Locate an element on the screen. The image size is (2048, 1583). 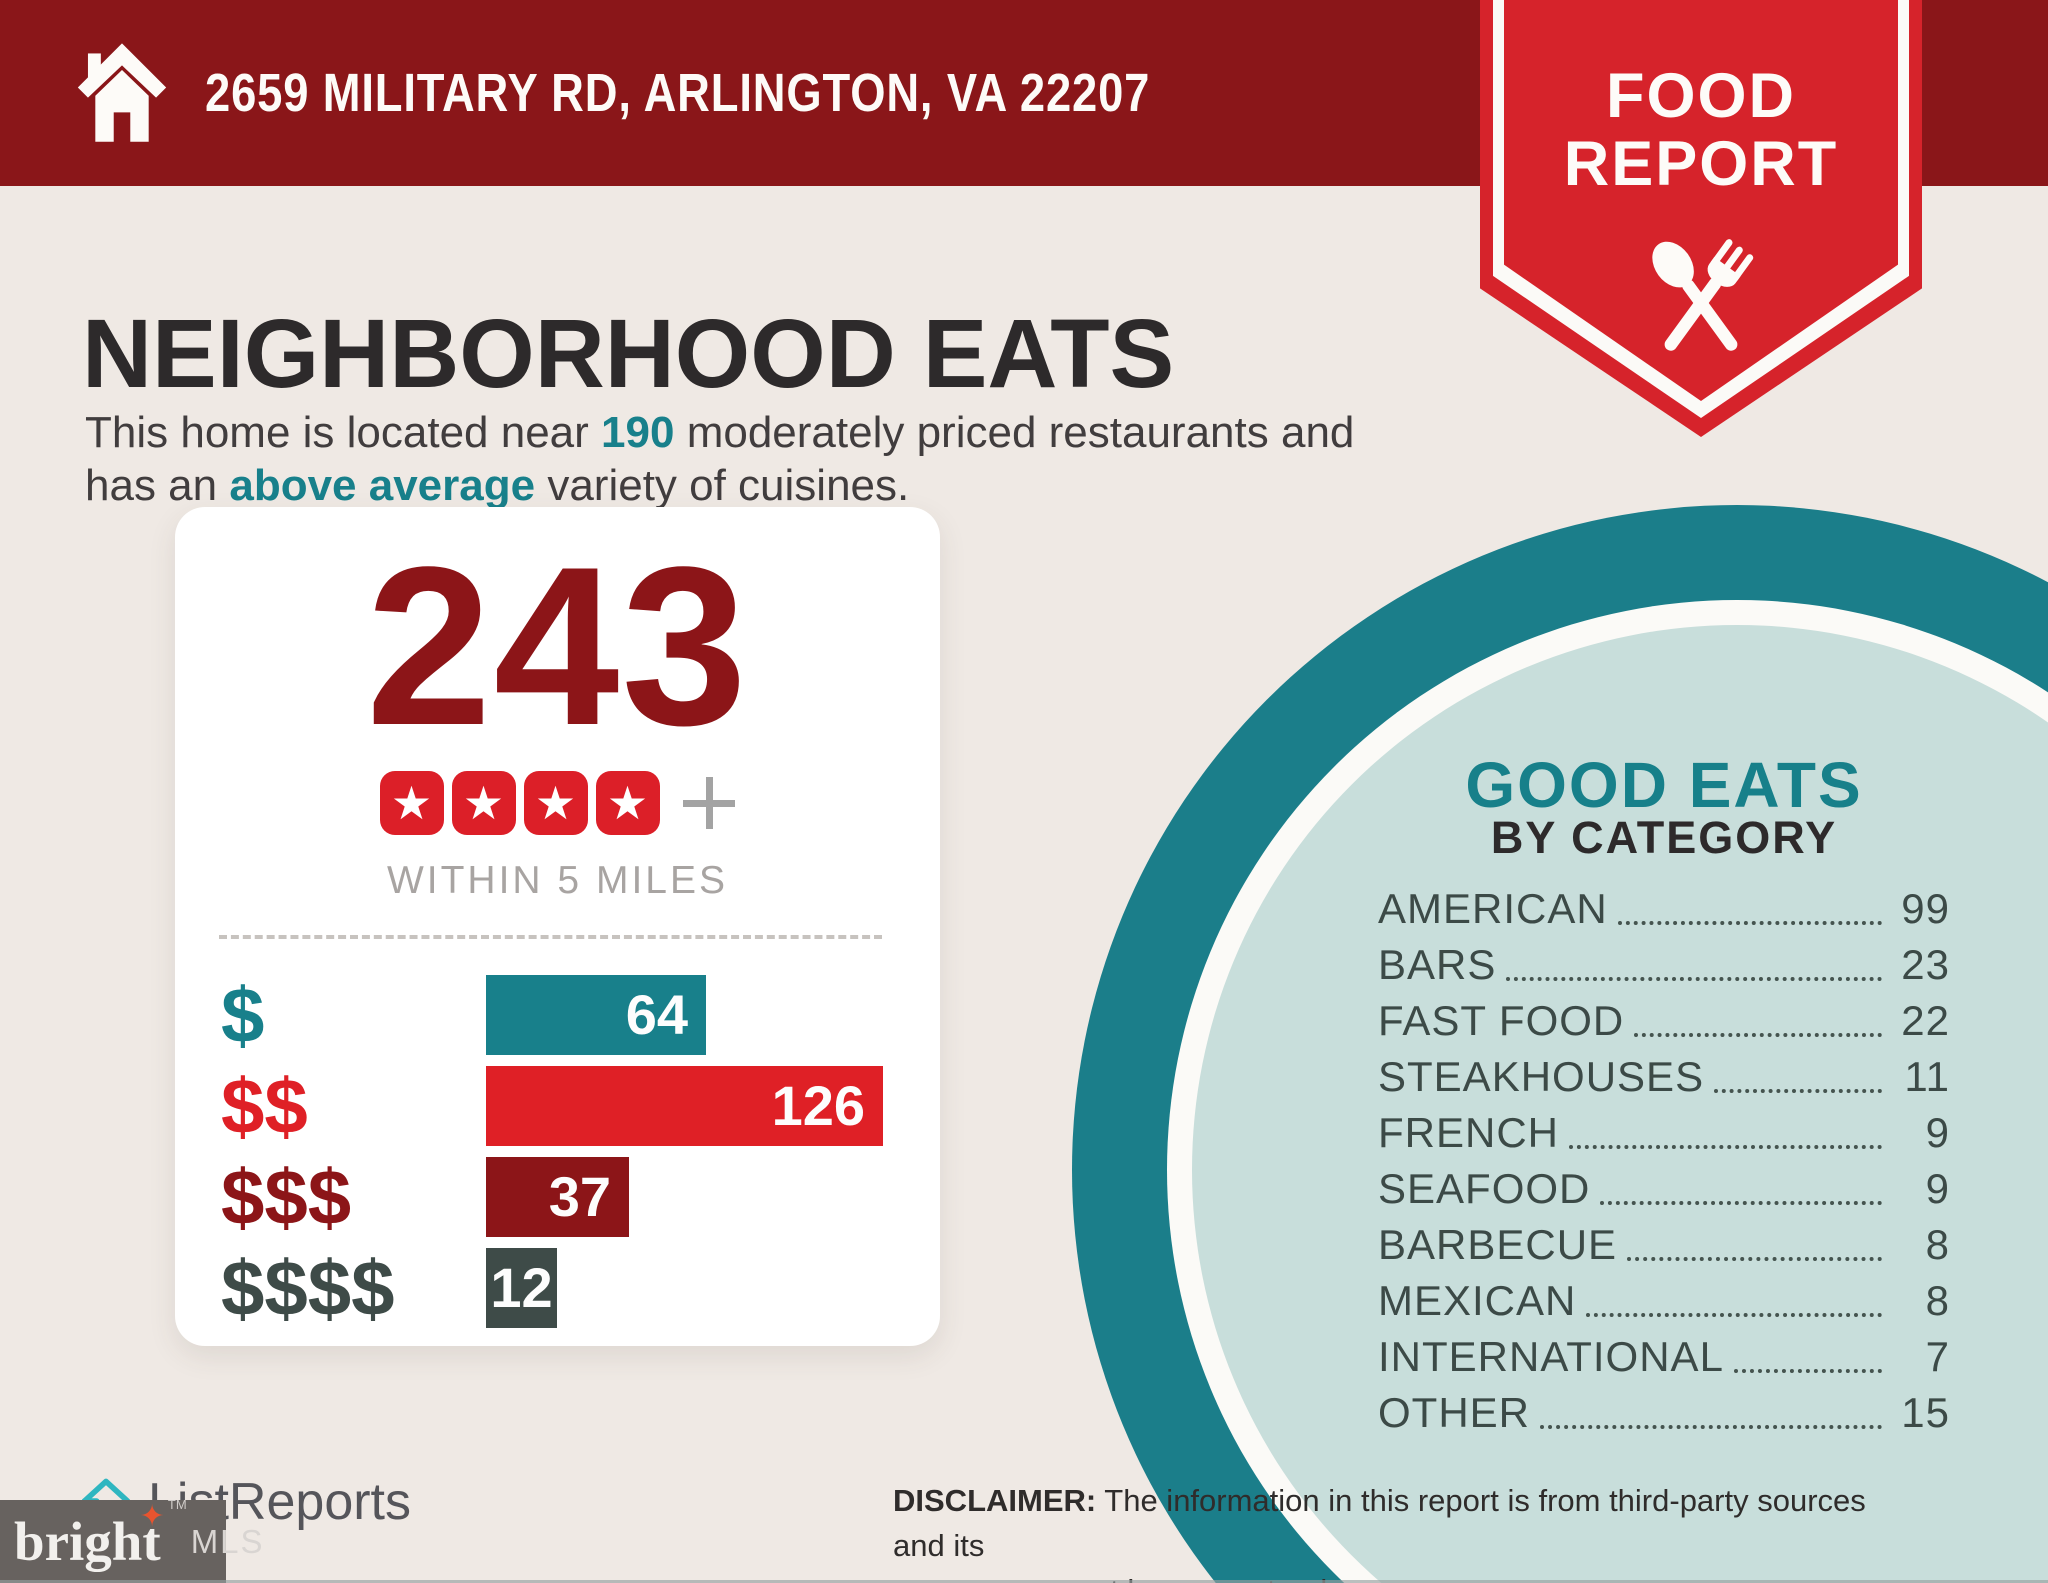
category-row: SEAFOOD 9 is located at coordinates (1664, 1189).